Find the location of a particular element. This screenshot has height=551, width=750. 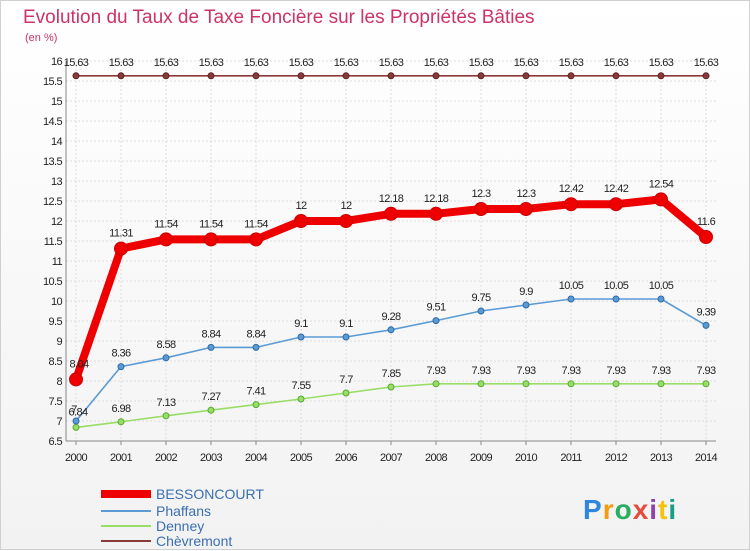

y-tick-label: 11.5 is located at coordinates (53, 242).